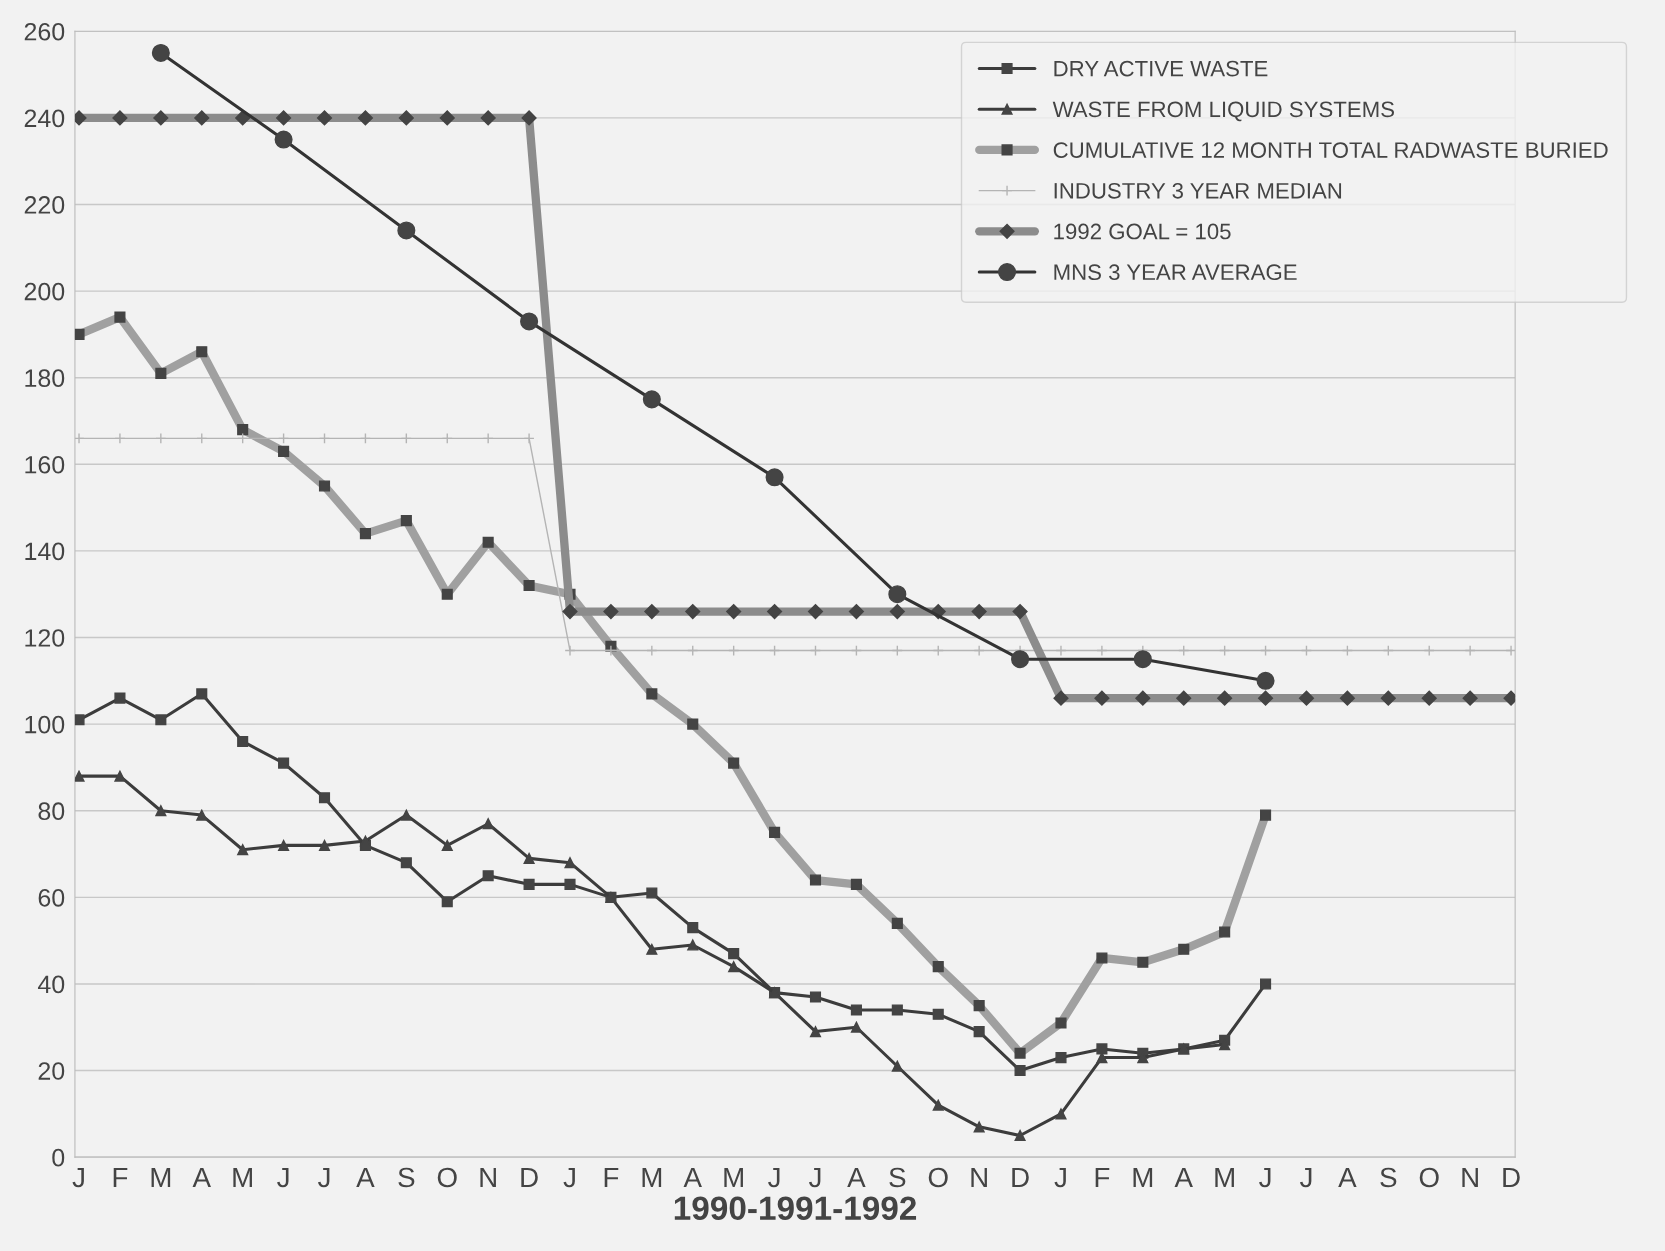  I want to click on y-tick-label: 120, so click(45, 638).